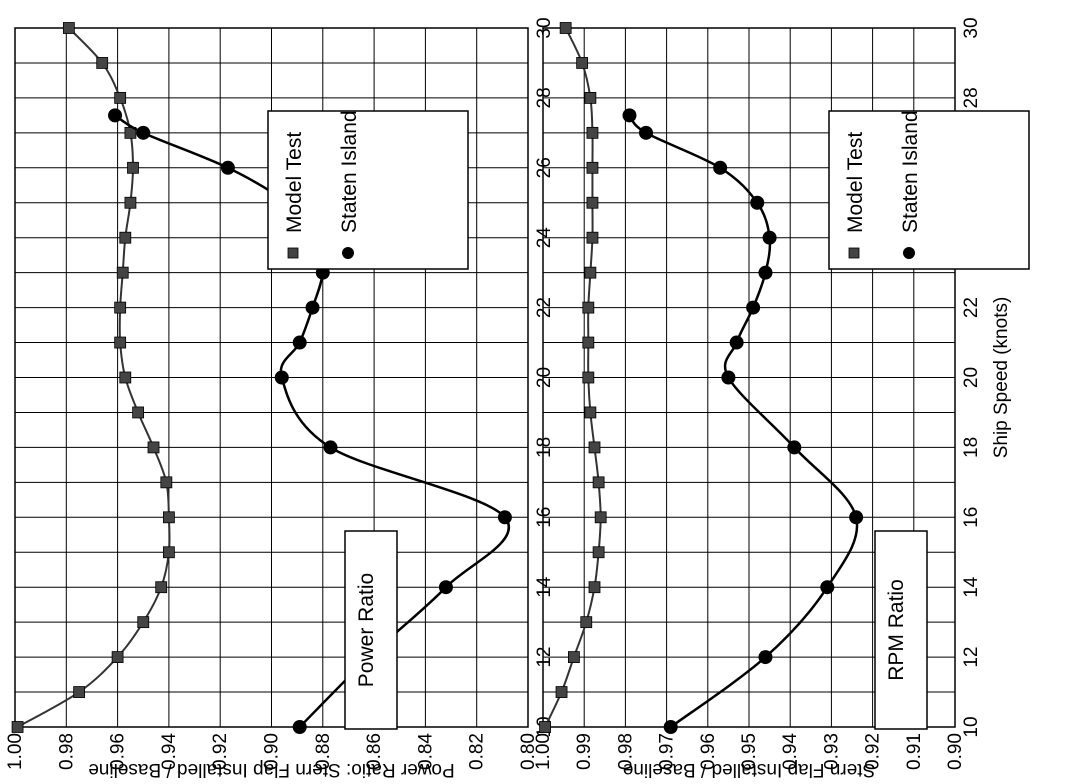  Describe the element at coordinates (366, 630) in the screenshot. I see `panel-title: Power Ratio` at that location.